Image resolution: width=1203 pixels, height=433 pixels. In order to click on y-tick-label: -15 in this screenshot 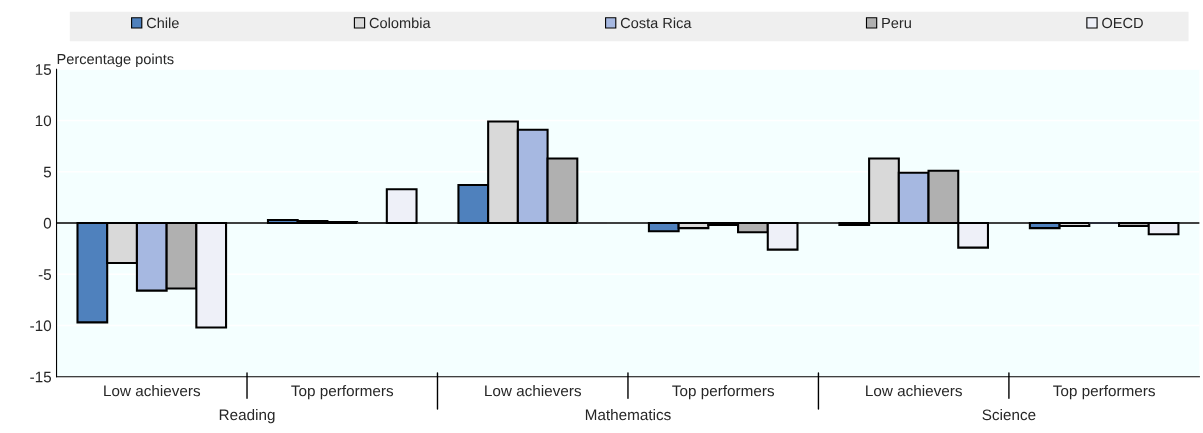, I will do `click(41, 377)`.